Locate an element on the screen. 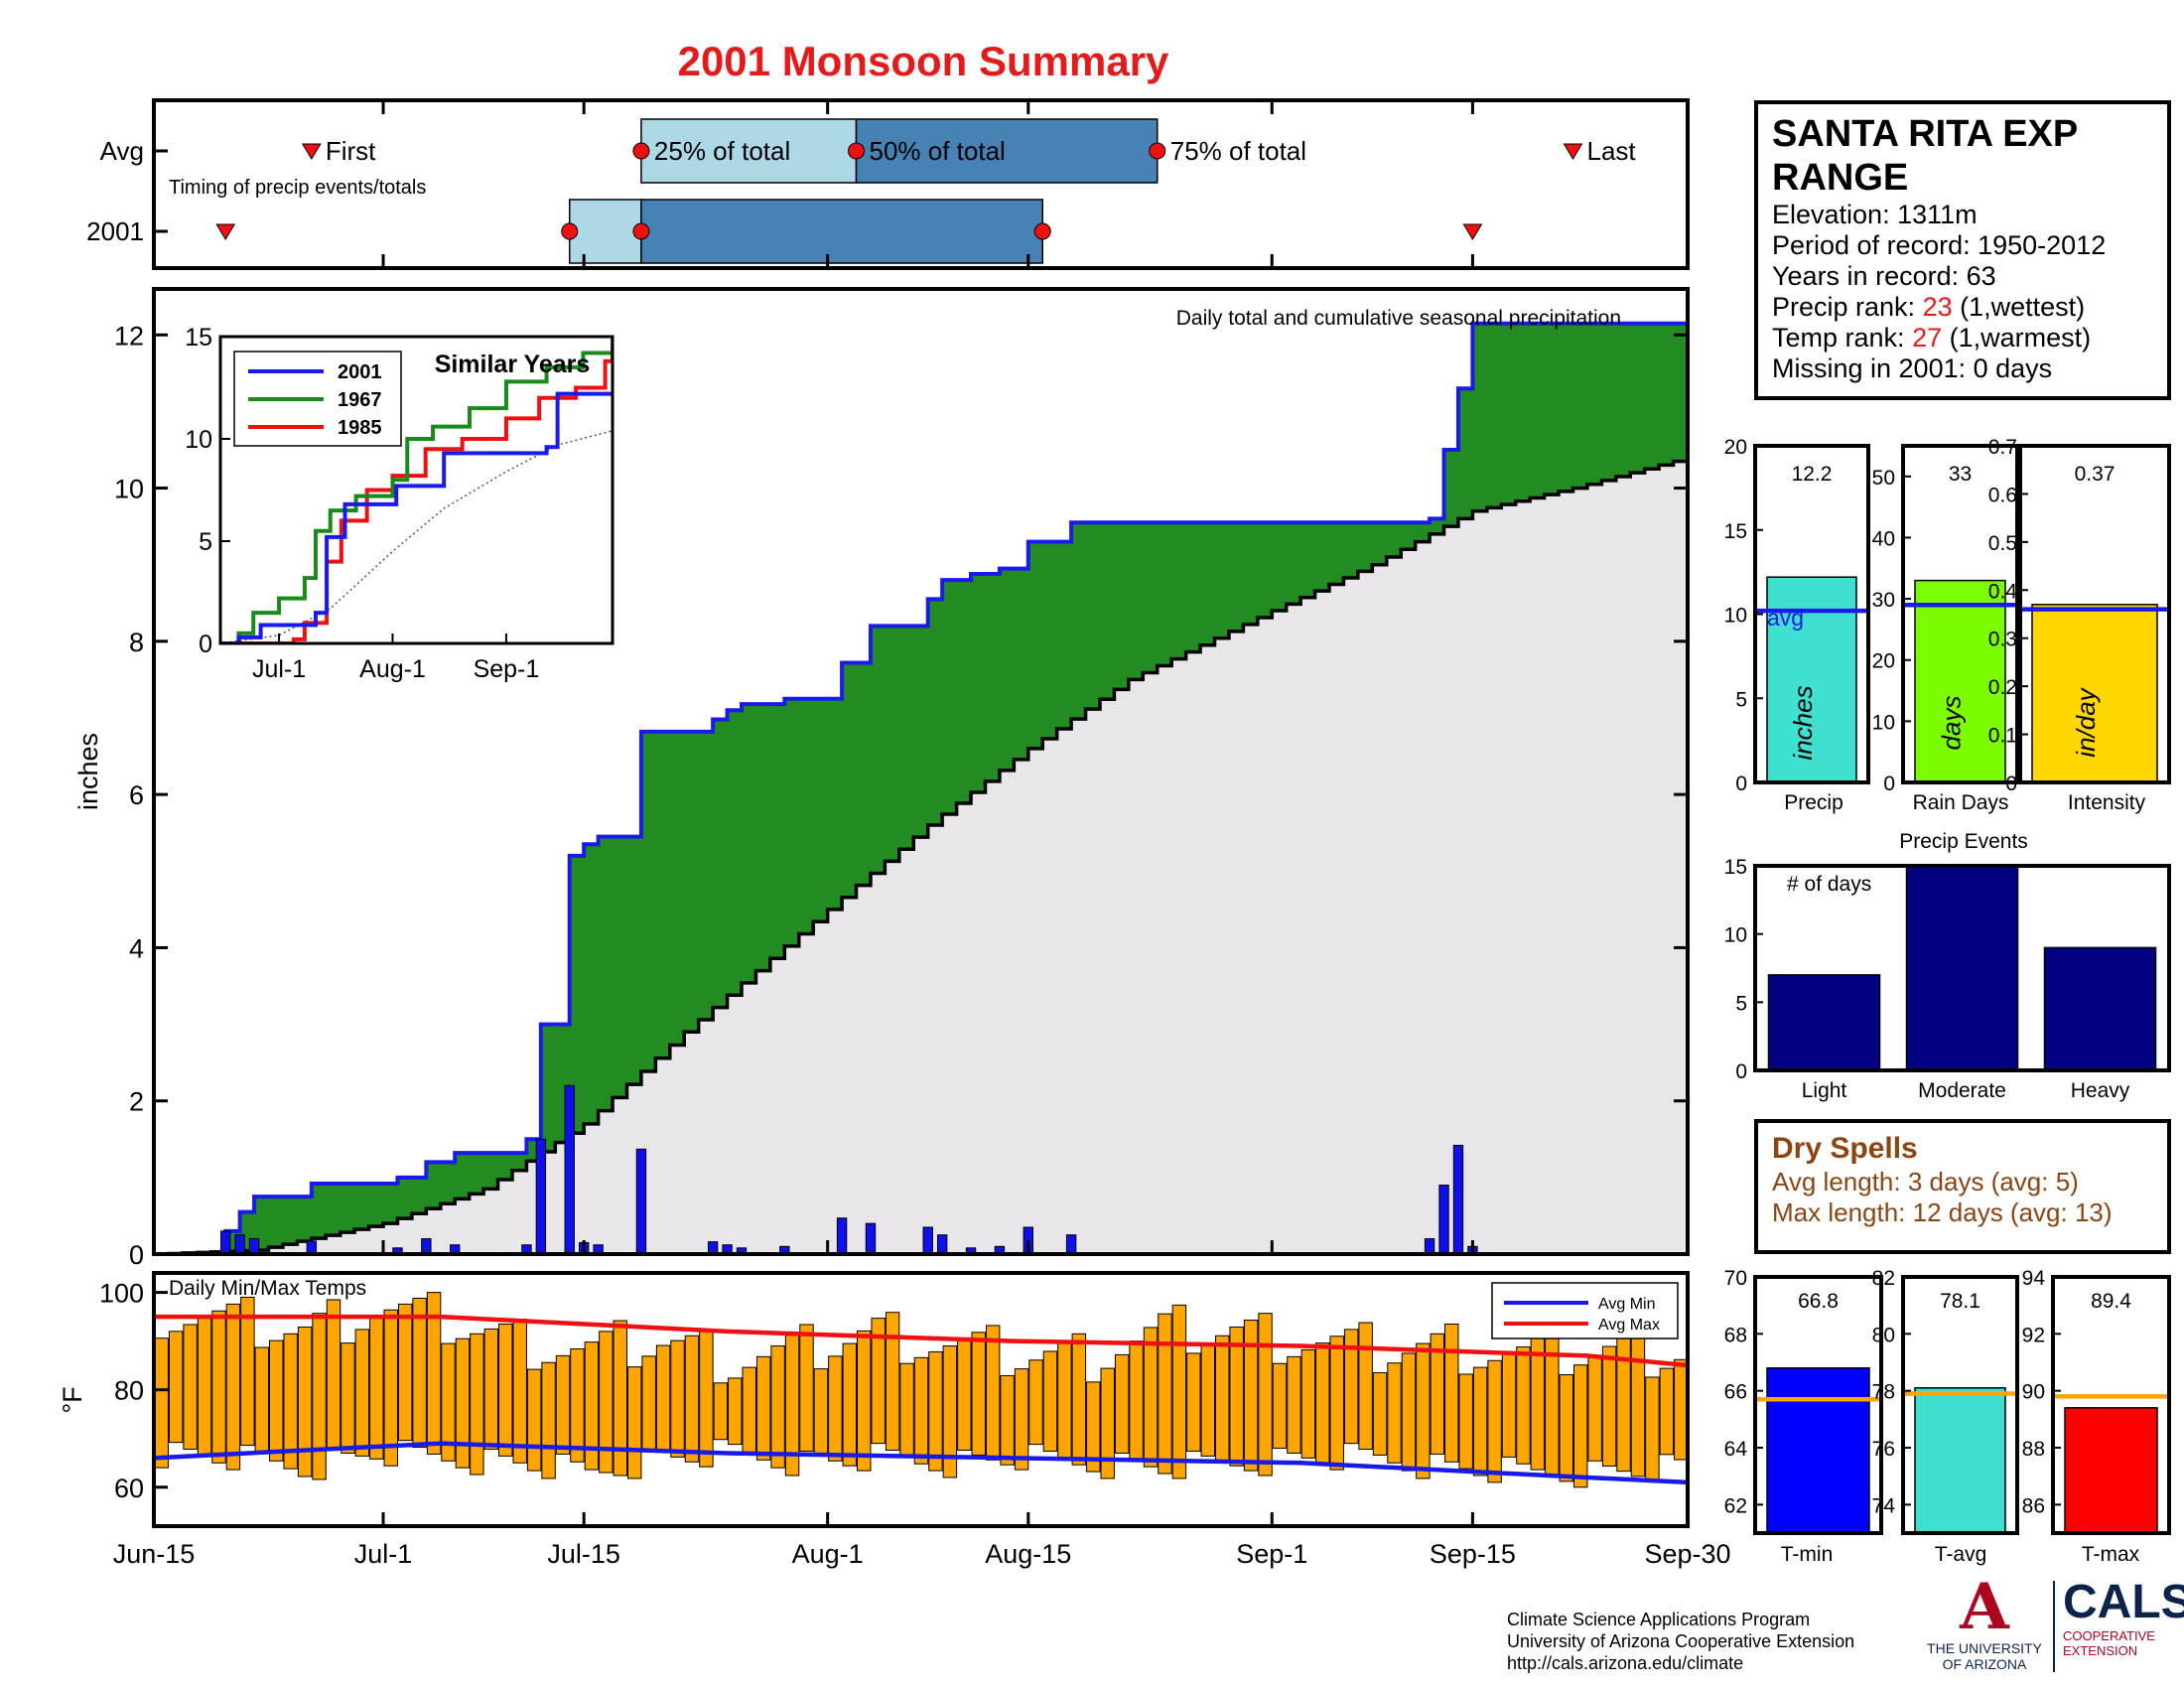 The width and height of the screenshot is (2184, 1688). temp-legend is located at coordinates (1585, 1310).